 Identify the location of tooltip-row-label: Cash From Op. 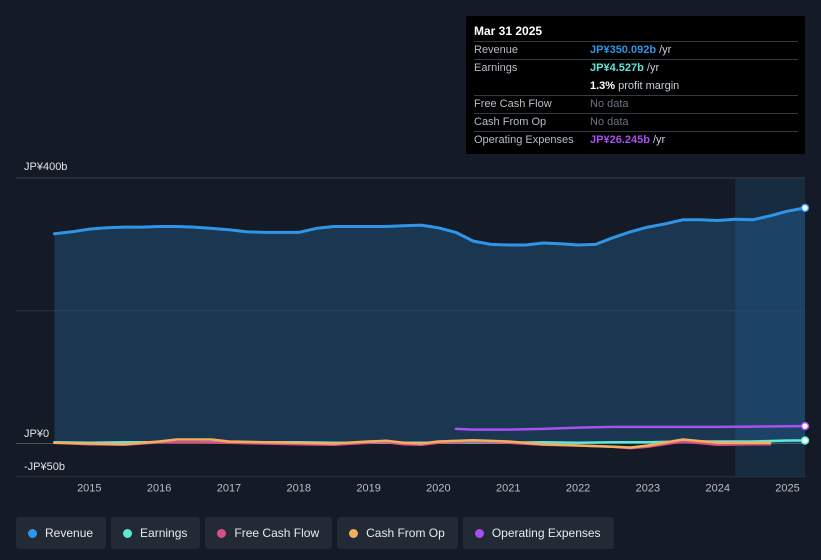
(510, 122).